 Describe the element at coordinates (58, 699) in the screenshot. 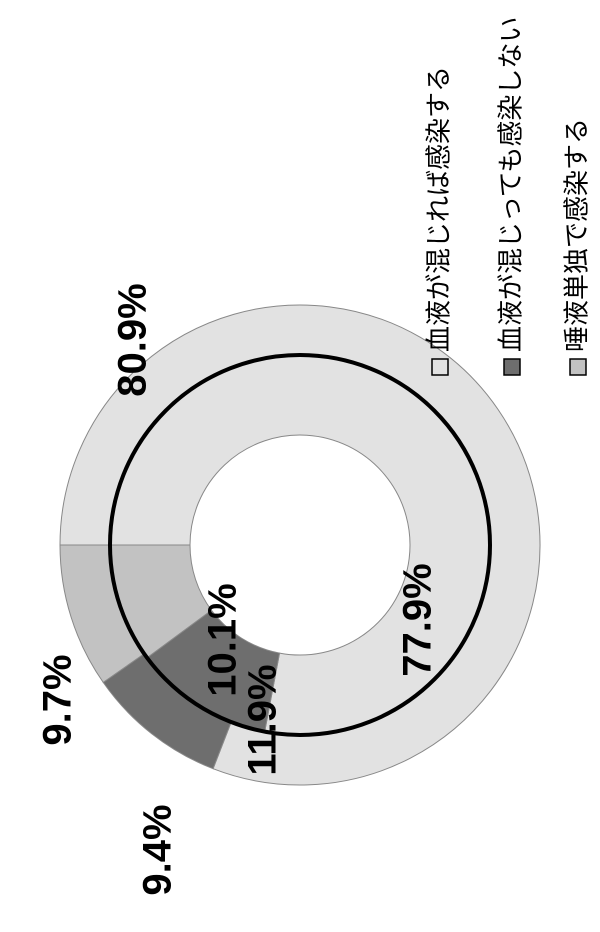

I see `data-label: 9.7%` at that location.